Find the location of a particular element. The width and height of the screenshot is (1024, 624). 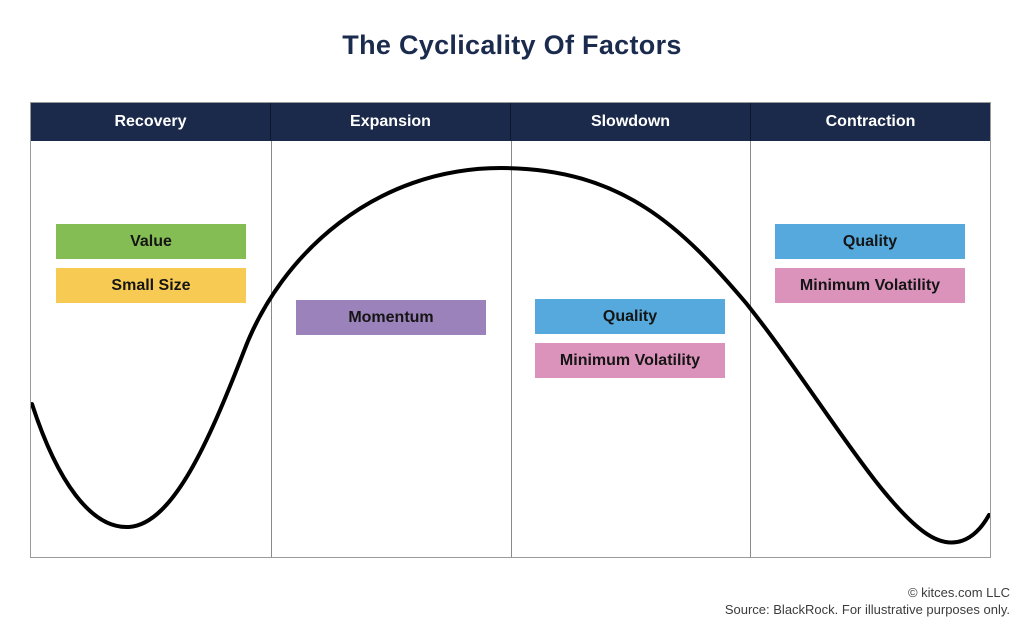

factor-box-minimum-volatility-contraction: Minimum Volatility is located at coordinates (870, 285).